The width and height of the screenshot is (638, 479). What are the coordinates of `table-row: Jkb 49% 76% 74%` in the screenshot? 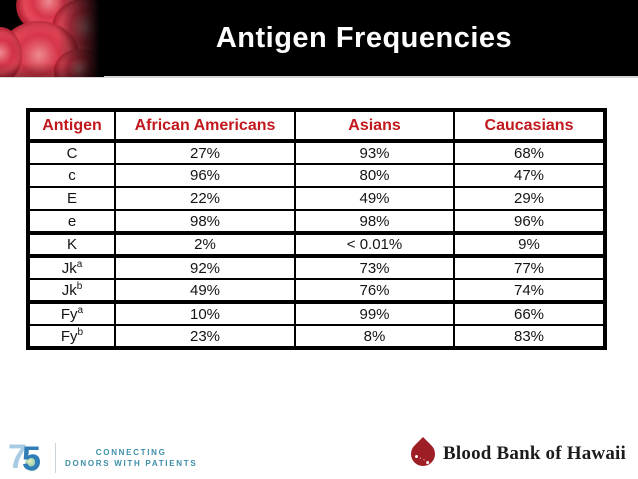 It's located at (316, 291).